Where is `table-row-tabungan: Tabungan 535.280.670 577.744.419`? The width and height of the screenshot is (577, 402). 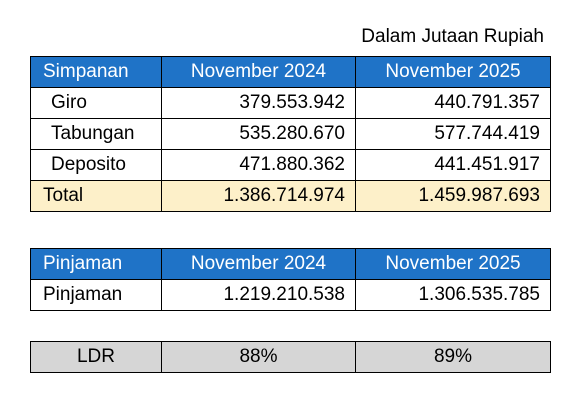 table-row-tabungan: Tabungan 535.280.670 577.744.419 is located at coordinates (290, 134).